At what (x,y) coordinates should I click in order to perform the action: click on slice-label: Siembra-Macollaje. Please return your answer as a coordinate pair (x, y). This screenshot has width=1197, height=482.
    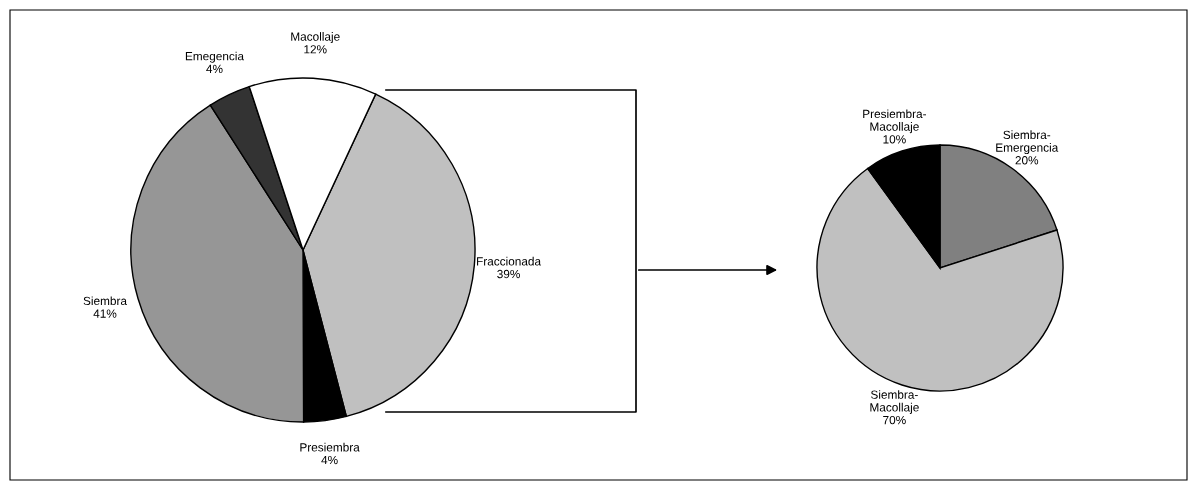
    Looking at the image, I should click on (894, 402).